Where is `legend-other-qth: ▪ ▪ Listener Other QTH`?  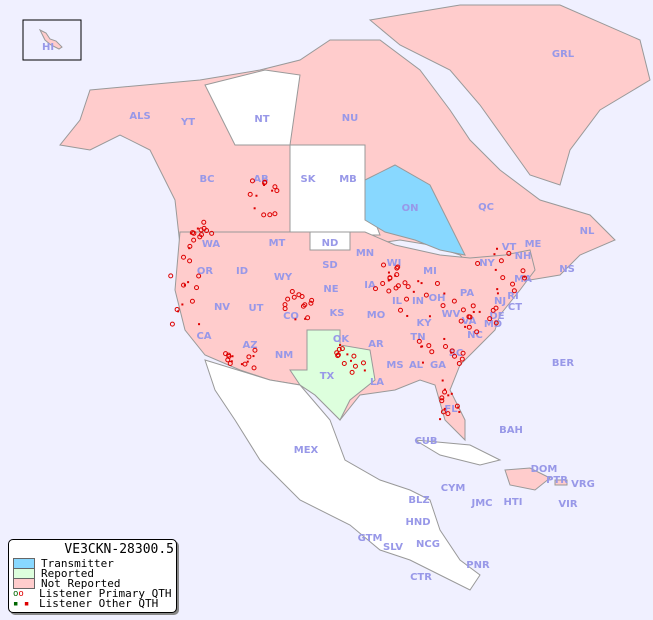 legend-other-qth: ▪ ▪ Listener Other QTH is located at coordinates (85, 603).